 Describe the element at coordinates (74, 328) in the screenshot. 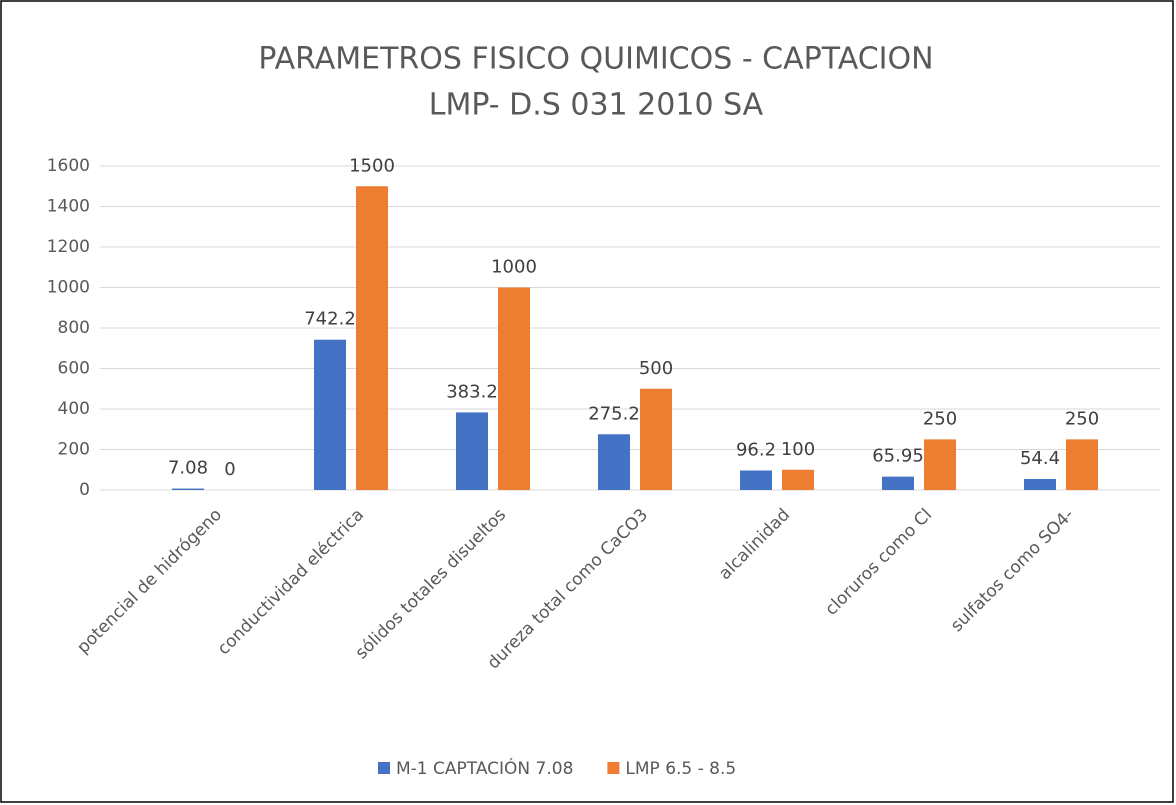

I see `y-tick-label: 800` at that location.